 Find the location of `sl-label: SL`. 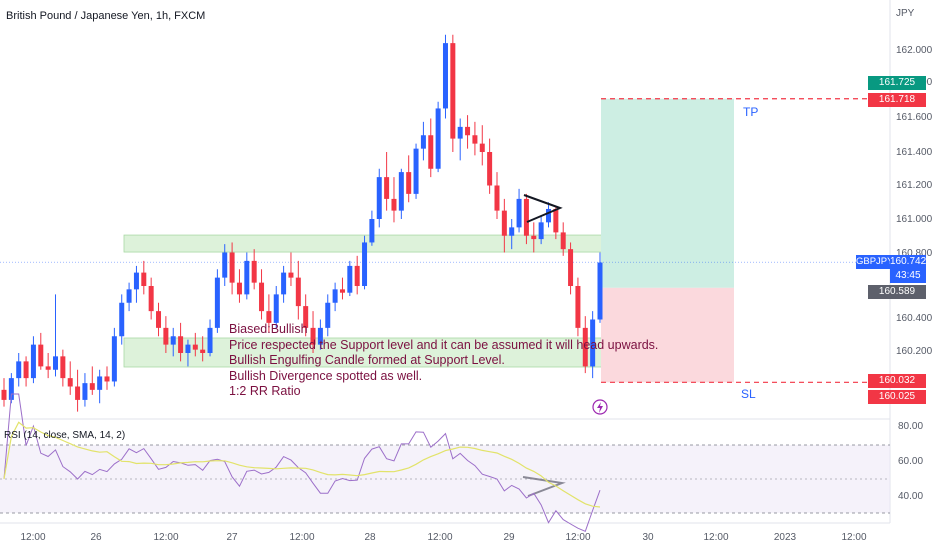

sl-label: SL is located at coordinates (748, 394).